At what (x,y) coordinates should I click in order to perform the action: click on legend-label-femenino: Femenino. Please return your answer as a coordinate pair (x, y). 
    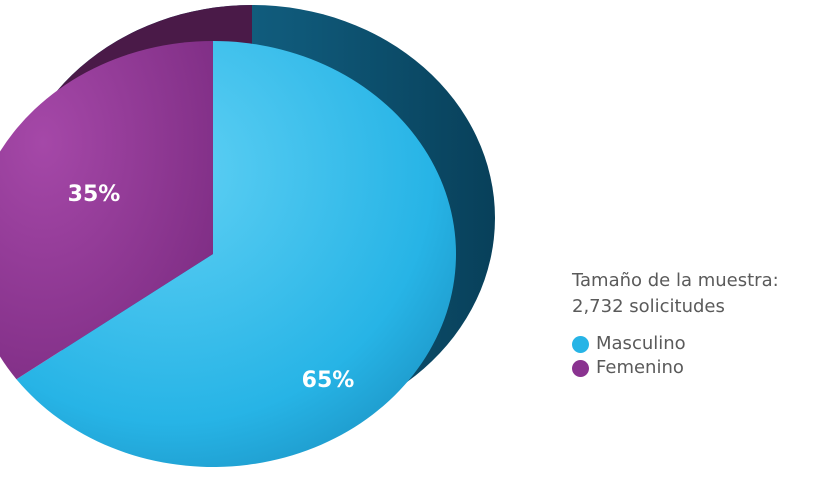
    Looking at the image, I should click on (640, 367).